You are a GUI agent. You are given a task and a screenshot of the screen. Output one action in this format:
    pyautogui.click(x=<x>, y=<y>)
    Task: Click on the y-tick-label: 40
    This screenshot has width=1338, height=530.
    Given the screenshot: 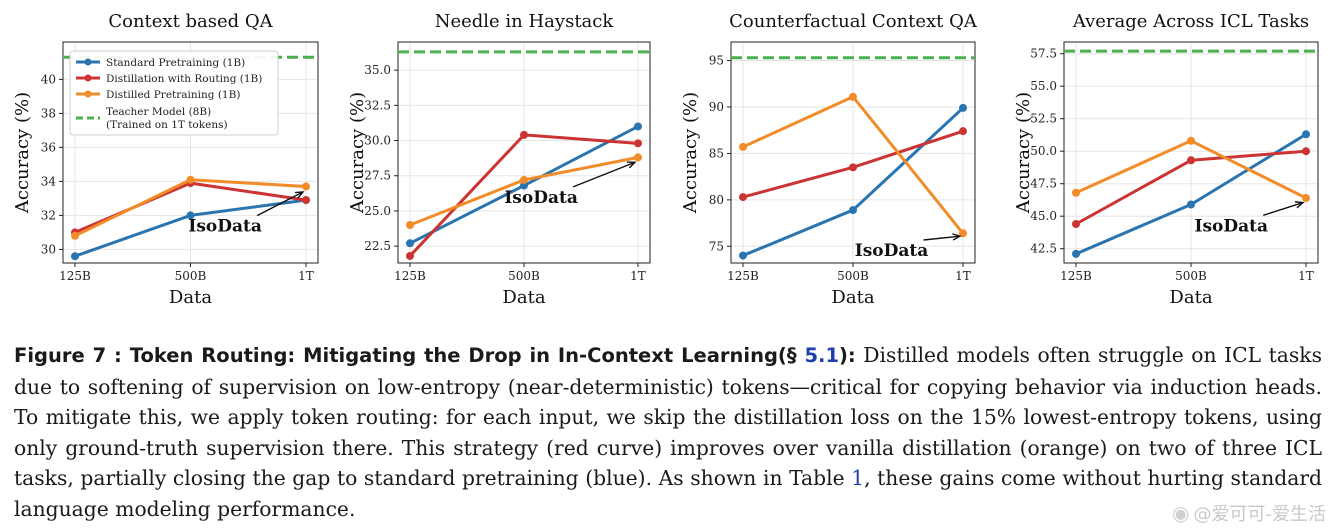 What is the action you would take?
    pyautogui.click(x=48, y=79)
    